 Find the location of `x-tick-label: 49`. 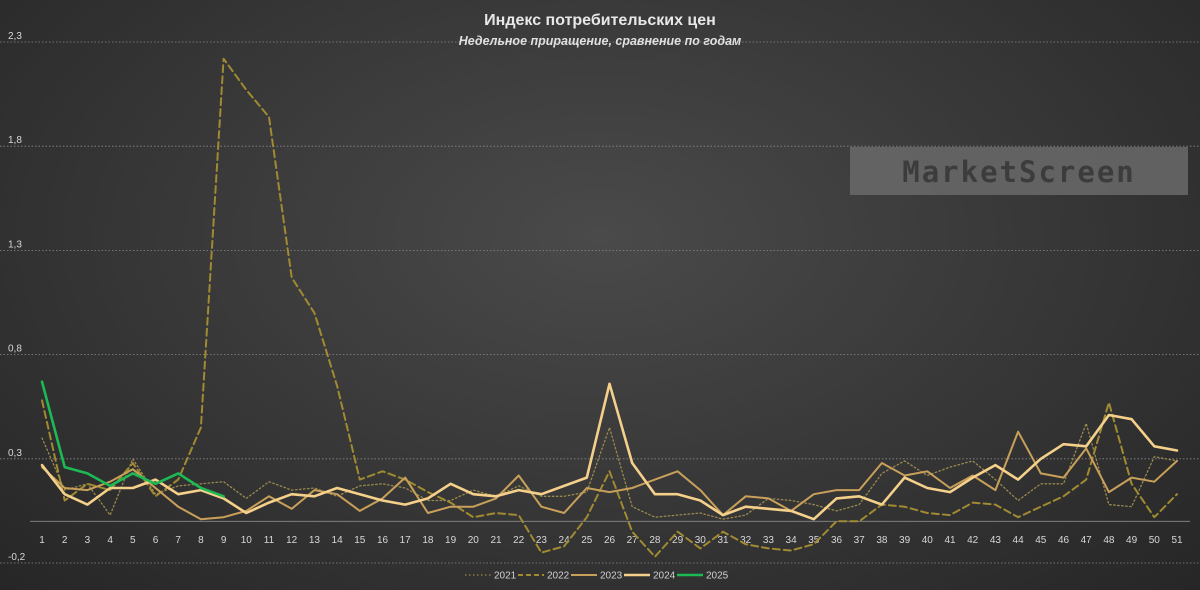

x-tick-label: 49 is located at coordinates (1132, 540).